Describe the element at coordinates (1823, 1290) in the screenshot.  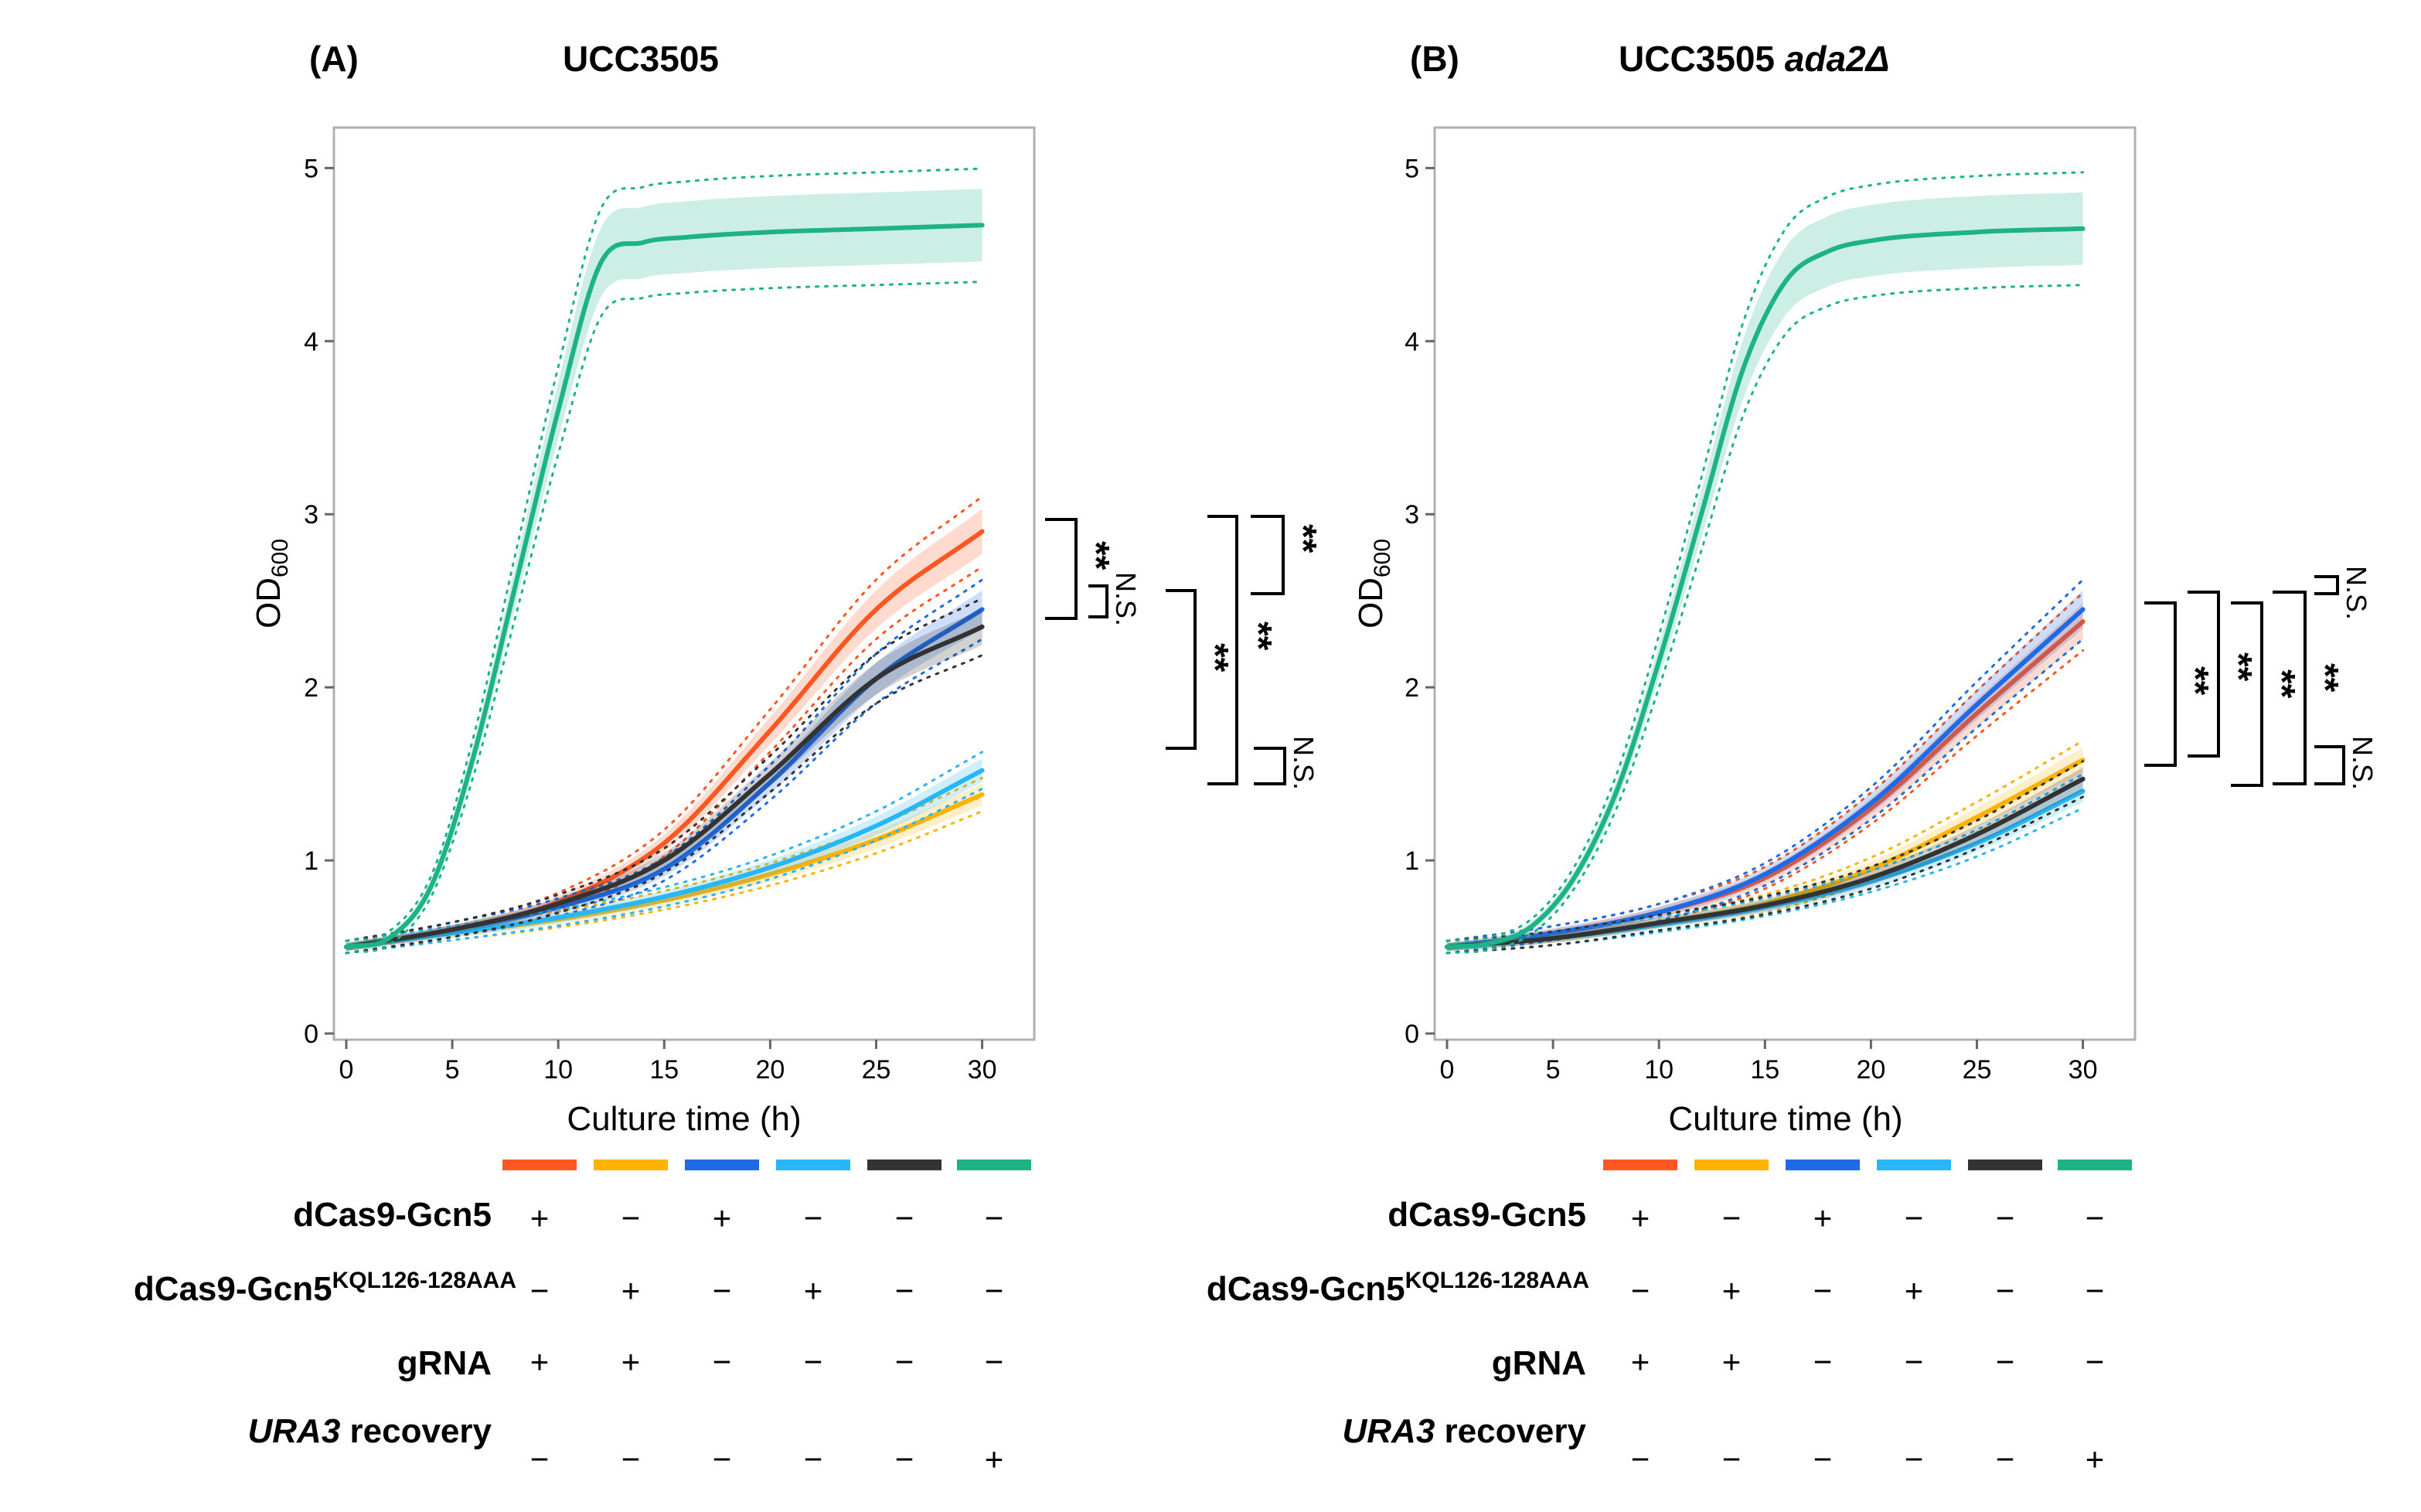
I see `legend-sign-r2-c3: −` at that location.